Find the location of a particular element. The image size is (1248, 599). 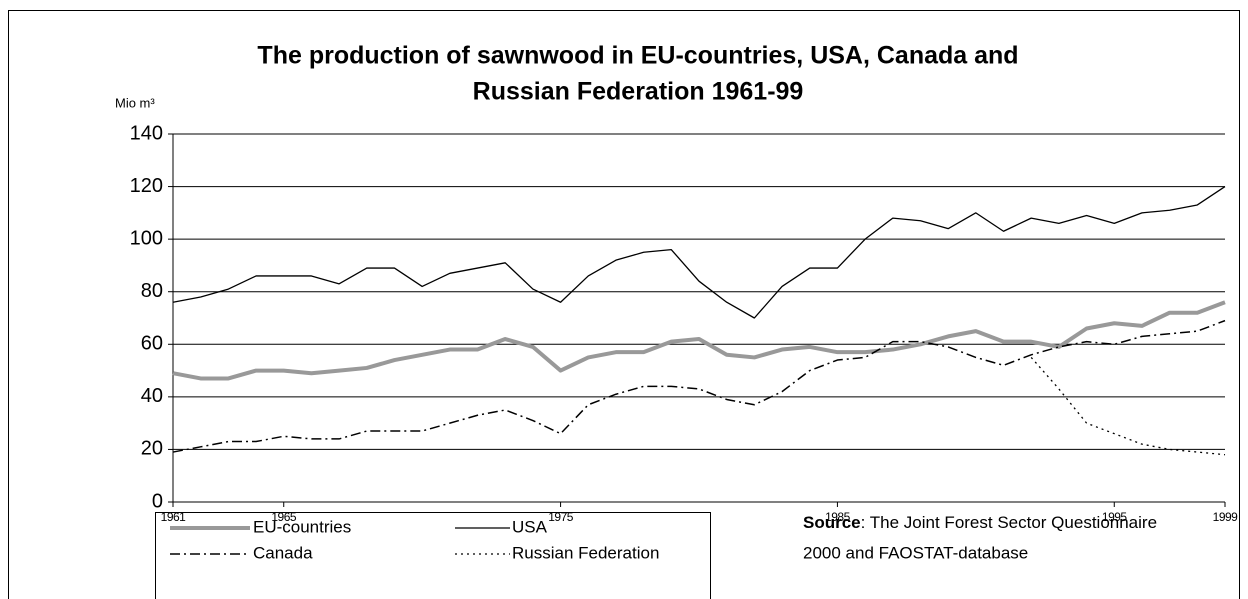

y-tick-label: 0 is located at coordinates (157, 501).